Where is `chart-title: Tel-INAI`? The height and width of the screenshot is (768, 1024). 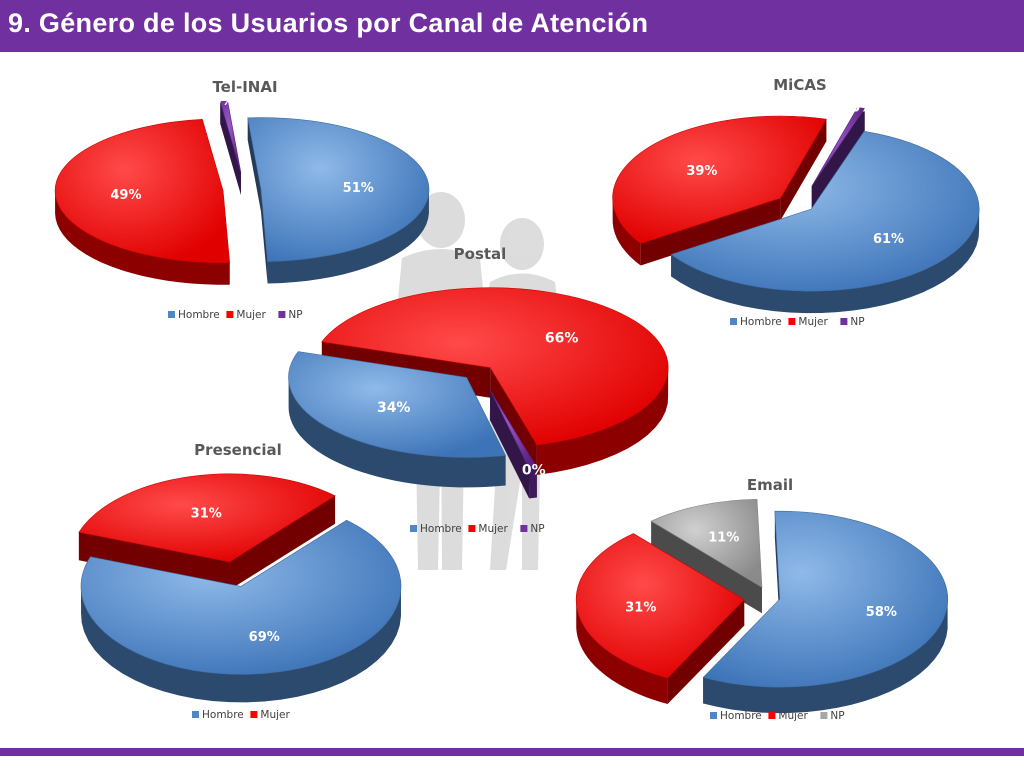 chart-title: Tel-INAI is located at coordinates (244, 87).